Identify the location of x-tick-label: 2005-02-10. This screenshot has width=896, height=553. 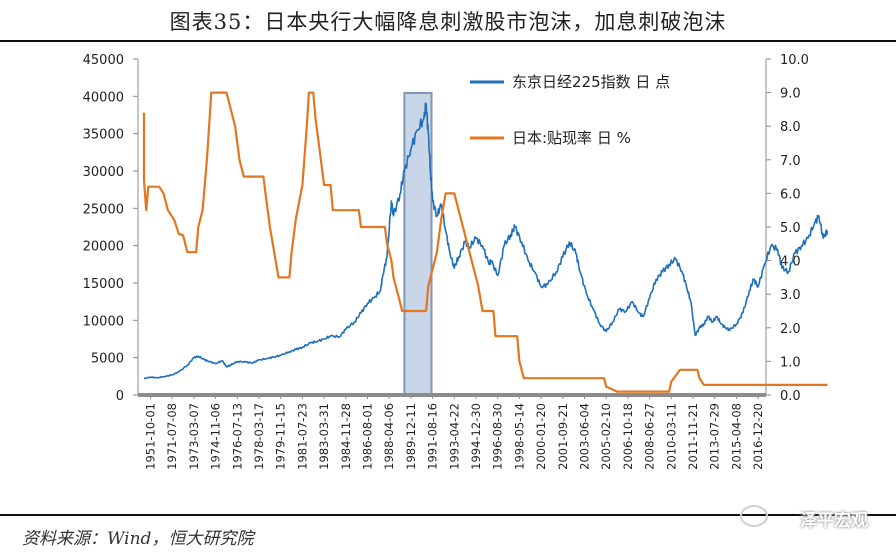
(606, 436).